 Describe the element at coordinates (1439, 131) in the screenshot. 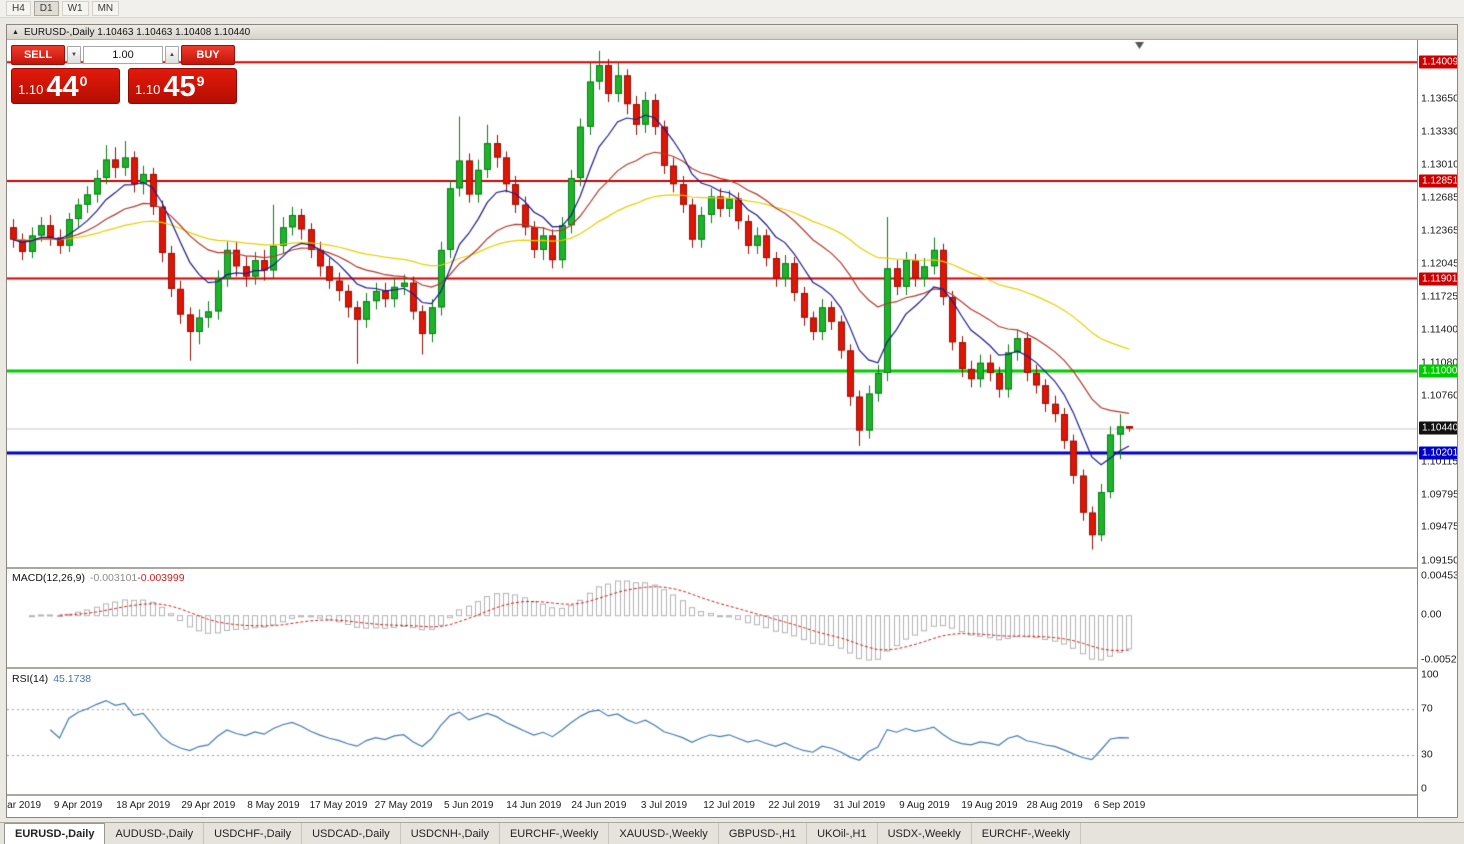

I see `price-tick-label: 1.13330` at that location.